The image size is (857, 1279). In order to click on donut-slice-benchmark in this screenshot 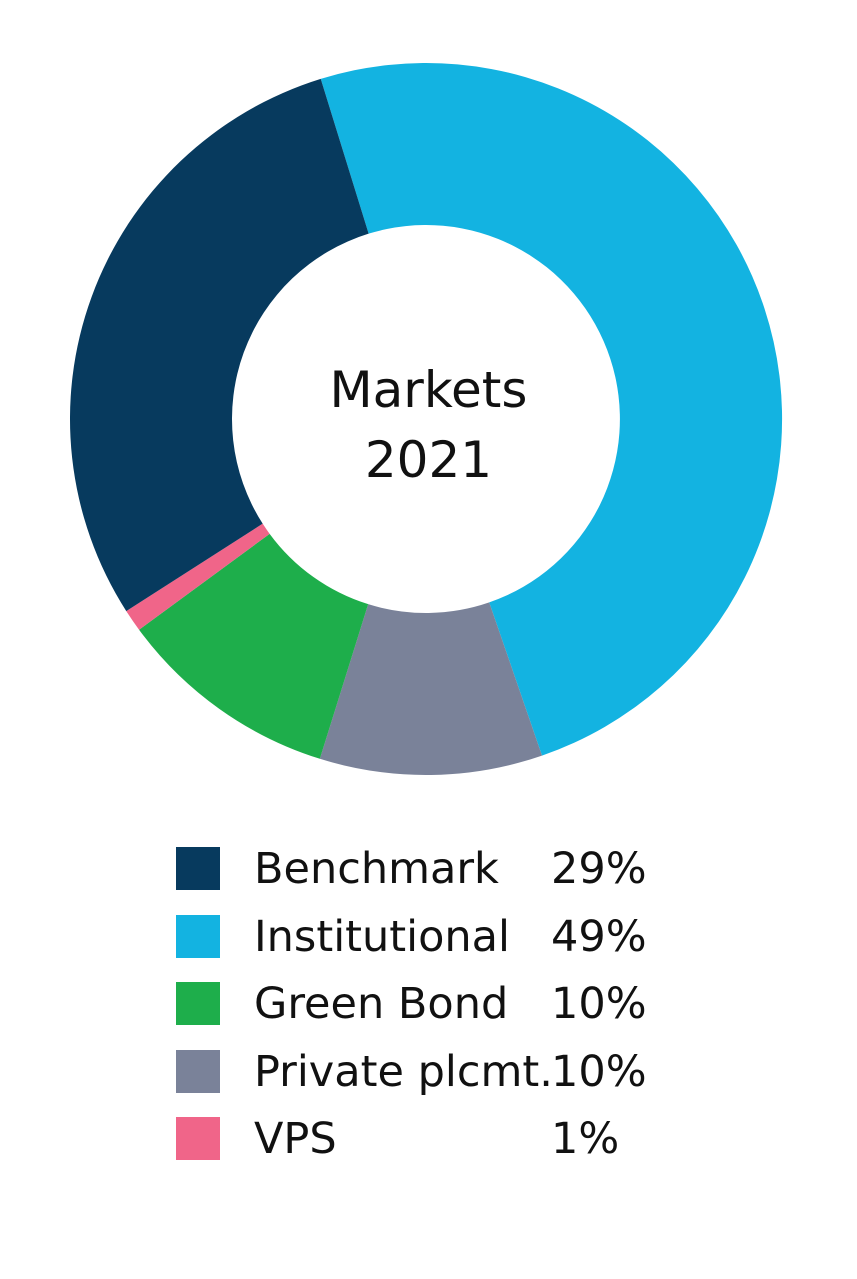, I will do `click(219, 345)`.